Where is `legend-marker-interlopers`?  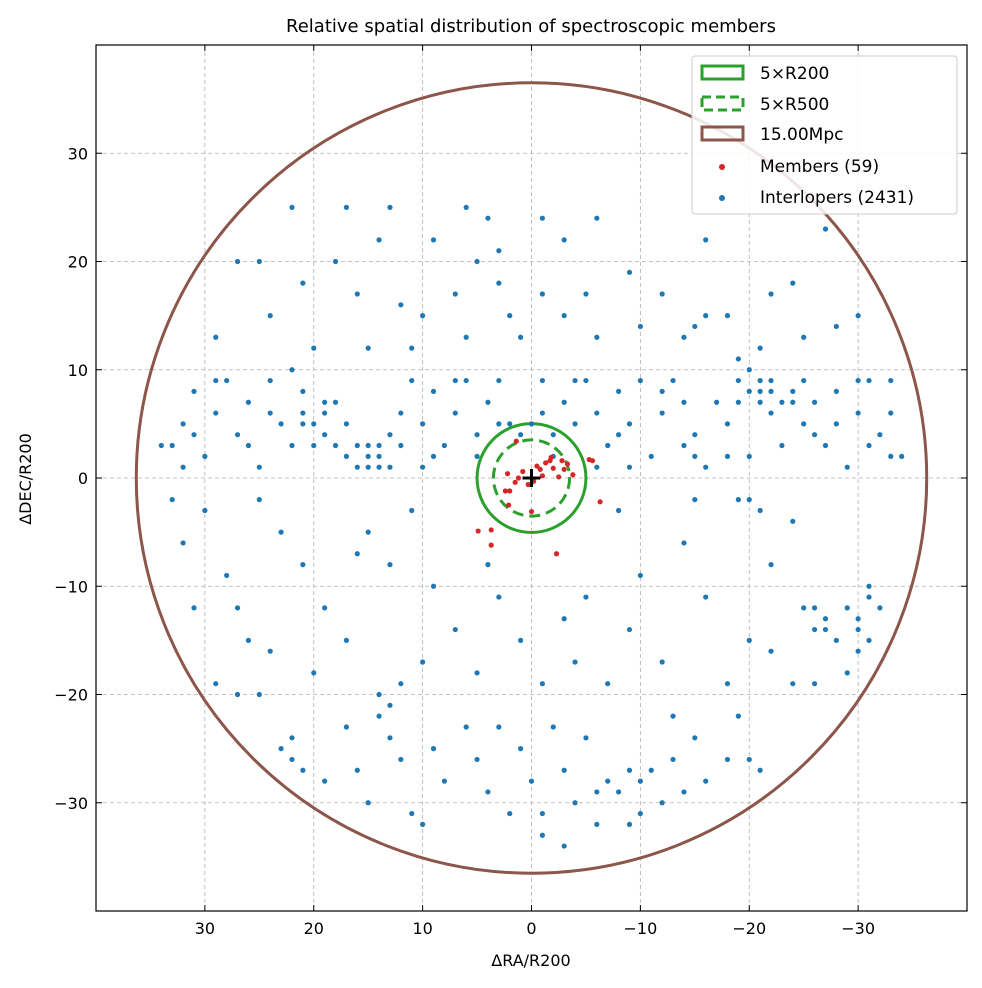 legend-marker-interlopers is located at coordinates (722, 198).